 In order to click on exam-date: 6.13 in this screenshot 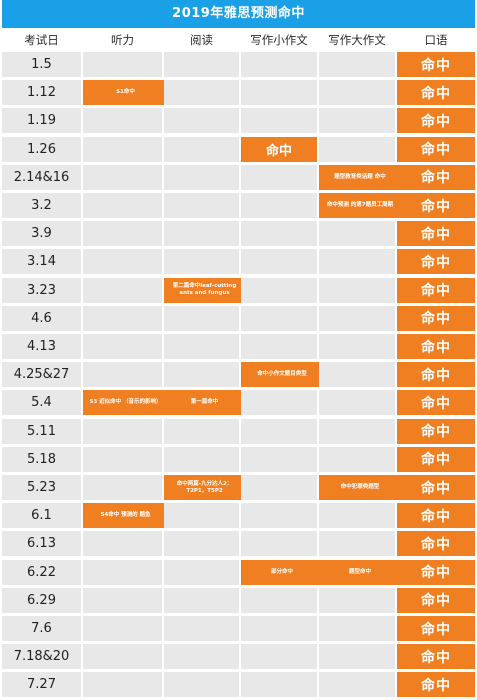, I will do `click(41, 544)`.